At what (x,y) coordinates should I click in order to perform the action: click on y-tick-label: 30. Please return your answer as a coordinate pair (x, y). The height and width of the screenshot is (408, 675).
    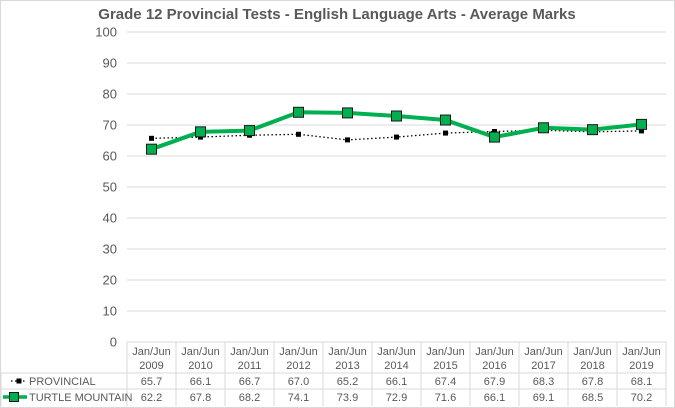
    Looking at the image, I should click on (110, 249).